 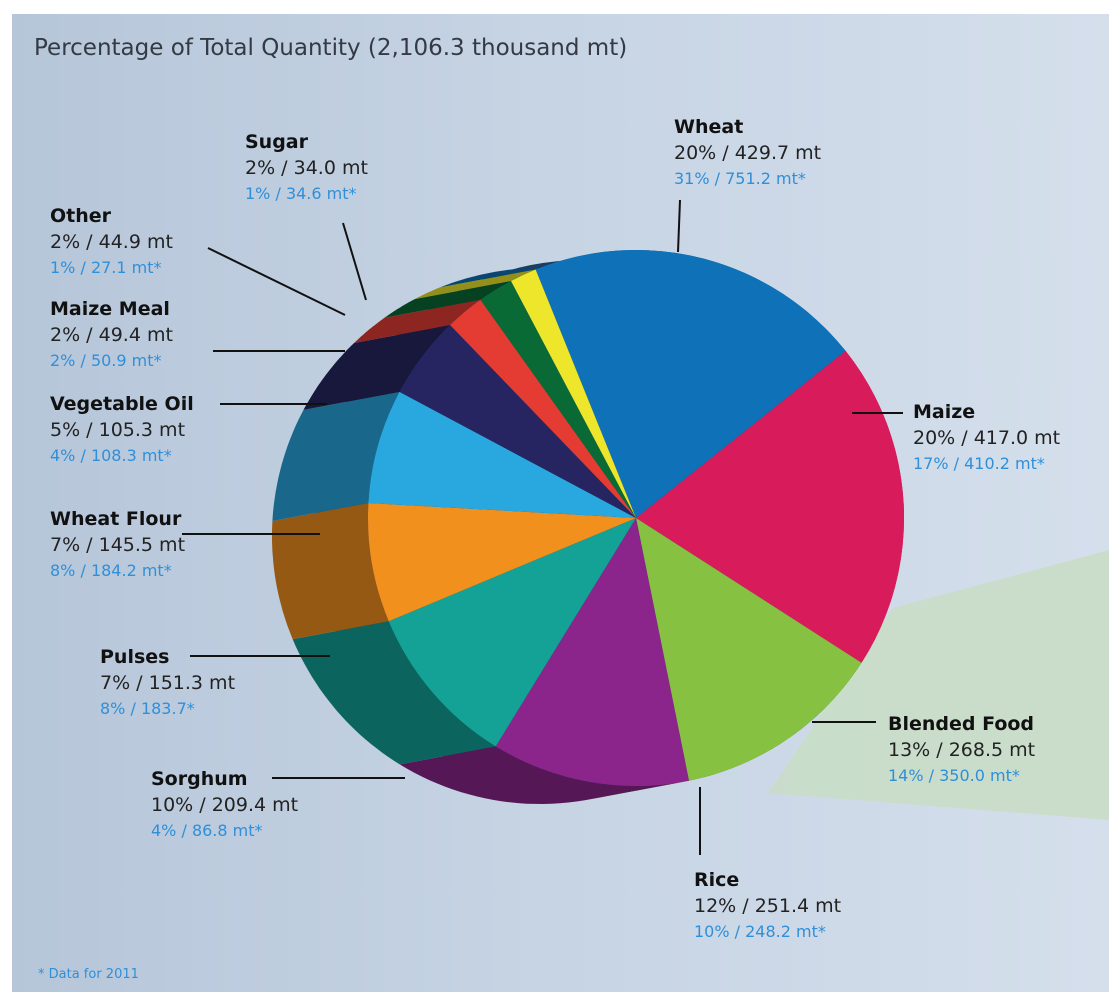 What do you see at coordinates (938, 685) in the screenshot?
I see `blended-food-callout-band` at bounding box center [938, 685].